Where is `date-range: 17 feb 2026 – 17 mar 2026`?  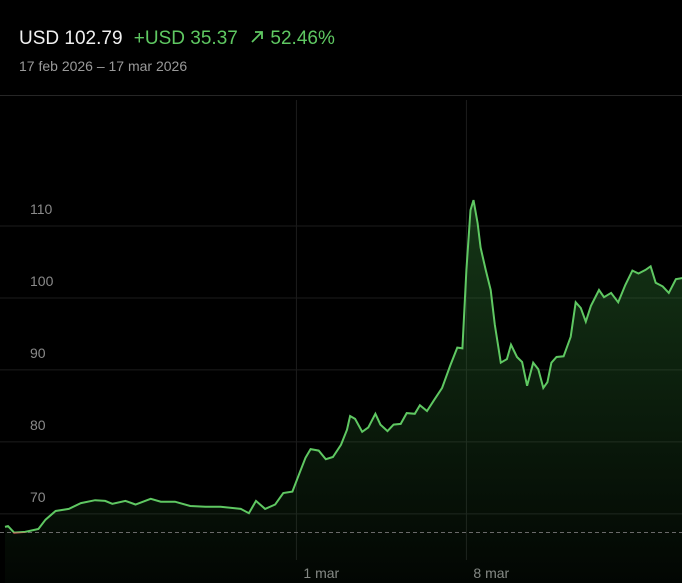
date-range: 17 feb 2026 – 17 mar 2026 is located at coordinates (103, 66).